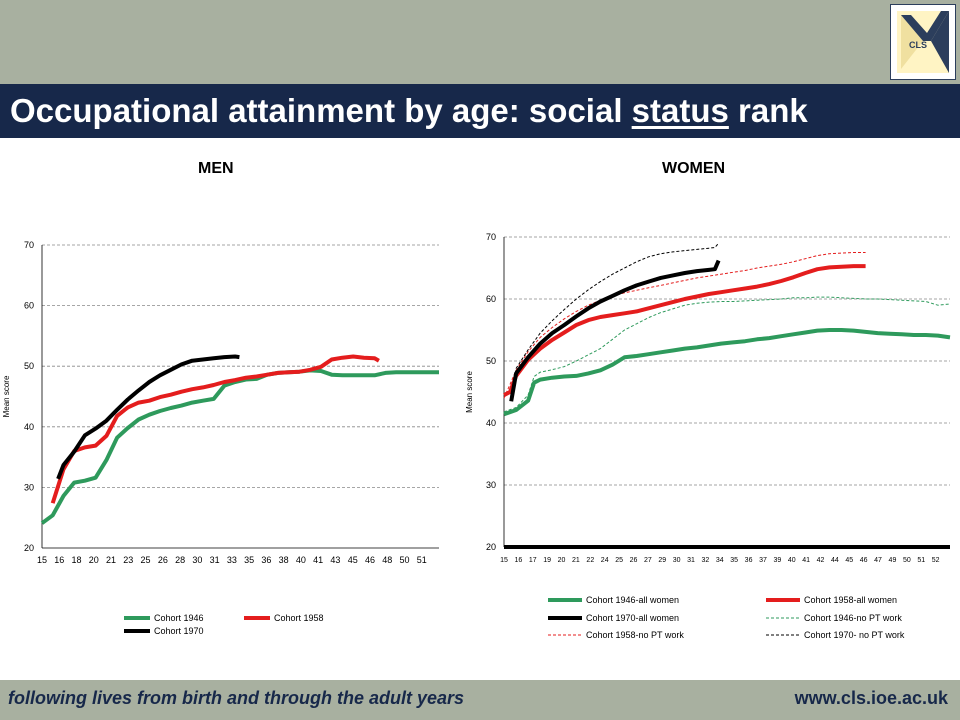  I want to click on women-xtick-label: 50, so click(907, 560).